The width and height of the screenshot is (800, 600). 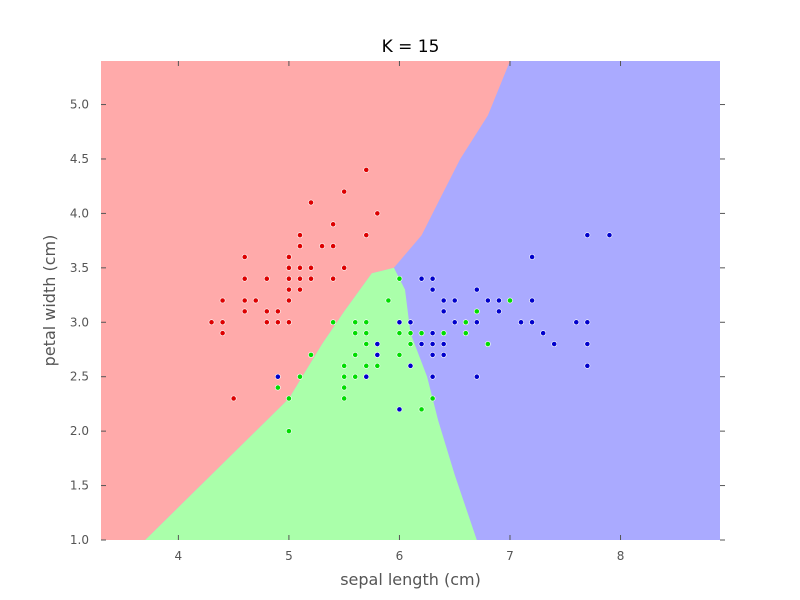 I want to click on y-tick-label: 1.0, so click(x=79, y=540).